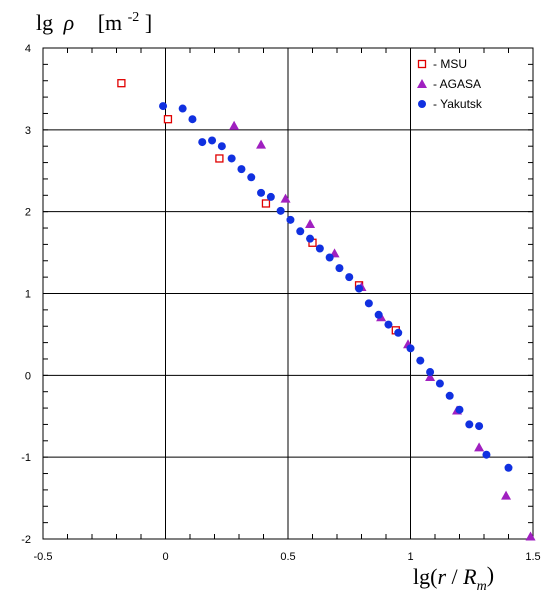 This screenshot has width=543, height=602. What do you see at coordinates (422, 83) in the screenshot?
I see `legend-marker-agasa` at bounding box center [422, 83].